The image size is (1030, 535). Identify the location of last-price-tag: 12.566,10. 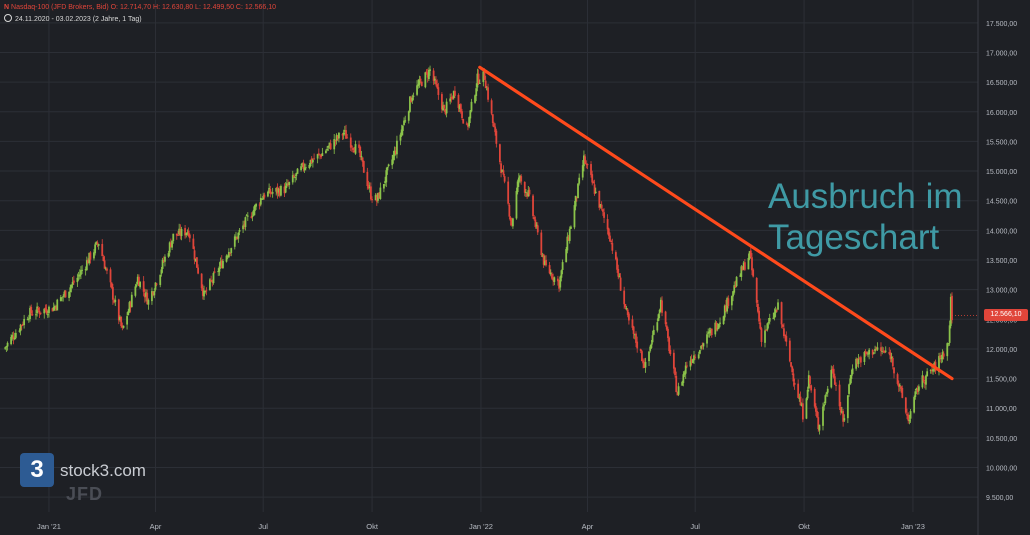
(1006, 315).